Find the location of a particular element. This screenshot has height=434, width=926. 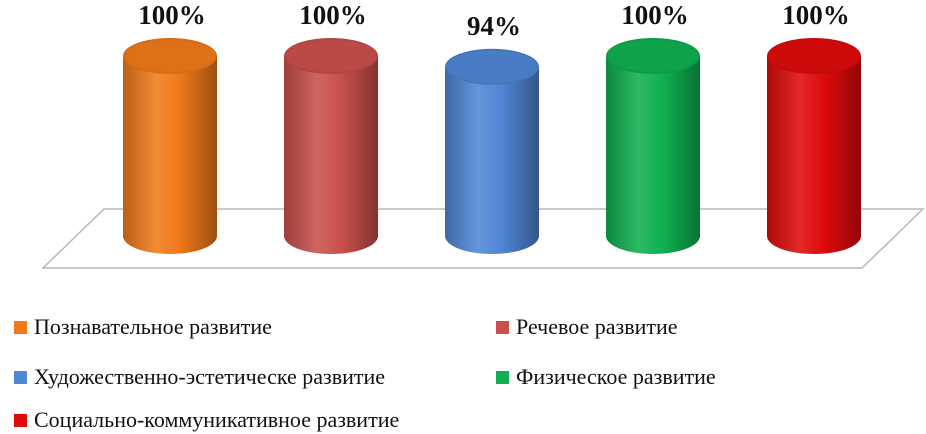

legend-item-artistic: Художественно-эстетическе развитие is located at coordinates (199, 377).